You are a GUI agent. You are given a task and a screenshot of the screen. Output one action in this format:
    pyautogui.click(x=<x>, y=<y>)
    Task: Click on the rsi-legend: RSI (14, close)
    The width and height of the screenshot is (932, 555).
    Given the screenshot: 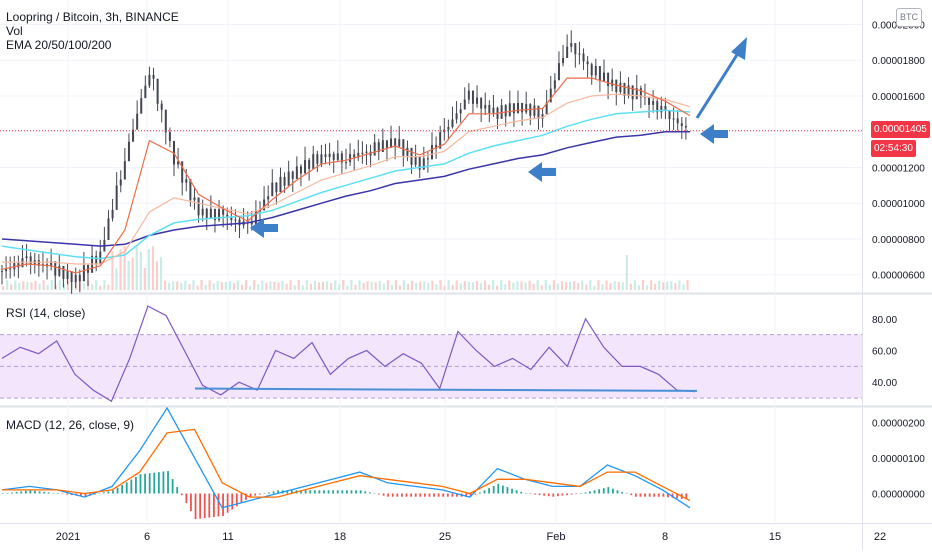 What is the action you would take?
    pyautogui.click(x=46, y=313)
    